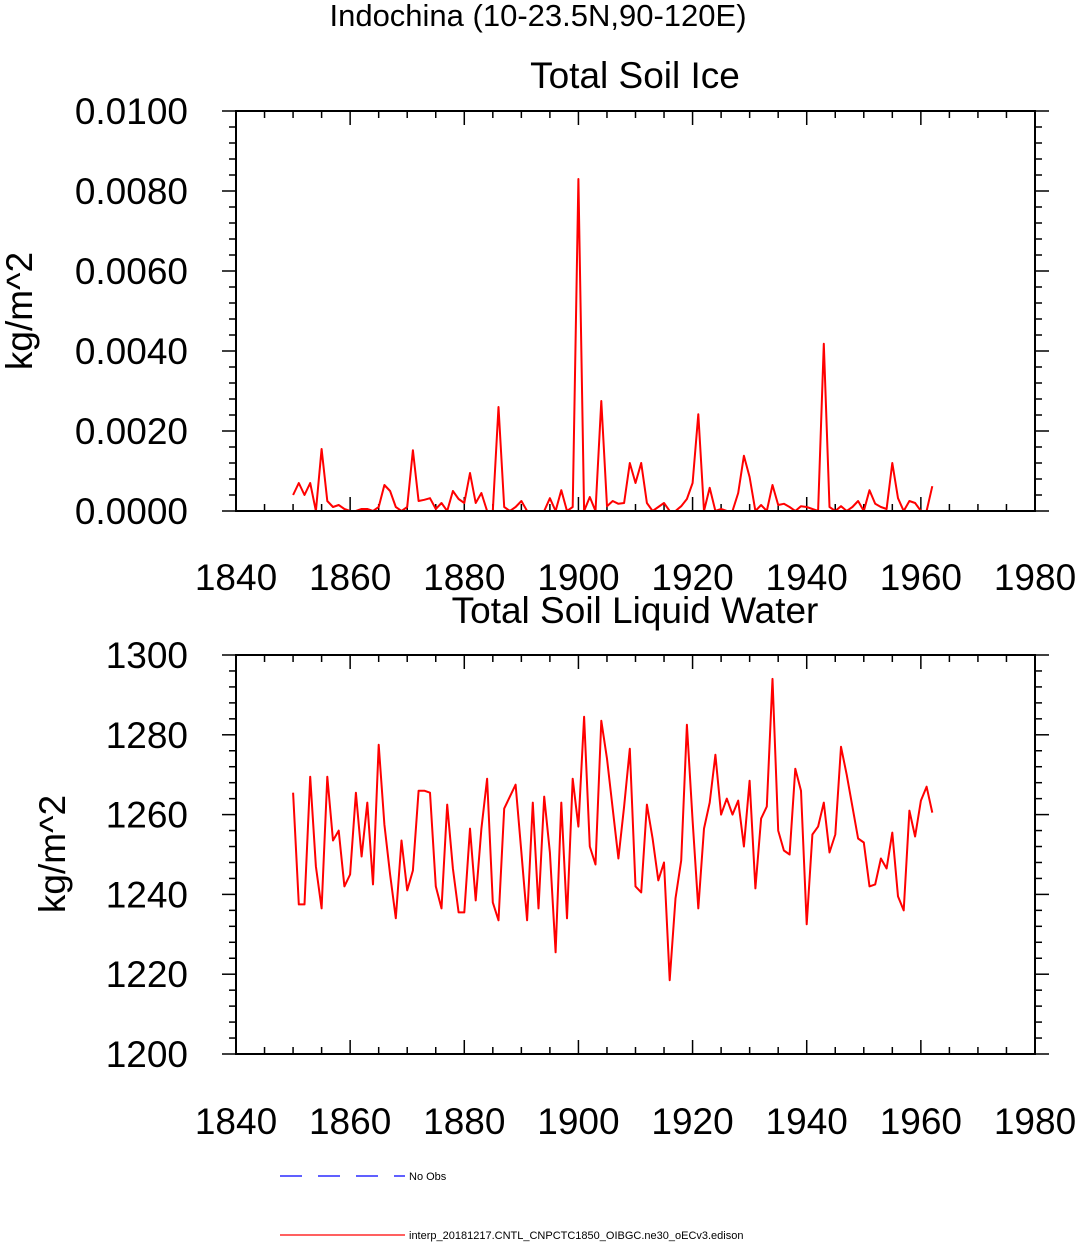 Image resolution: width=1078 pixels, height=1243 pixels. I want to click on legend-label-no-obs: No Obs, so click(428, 1177).